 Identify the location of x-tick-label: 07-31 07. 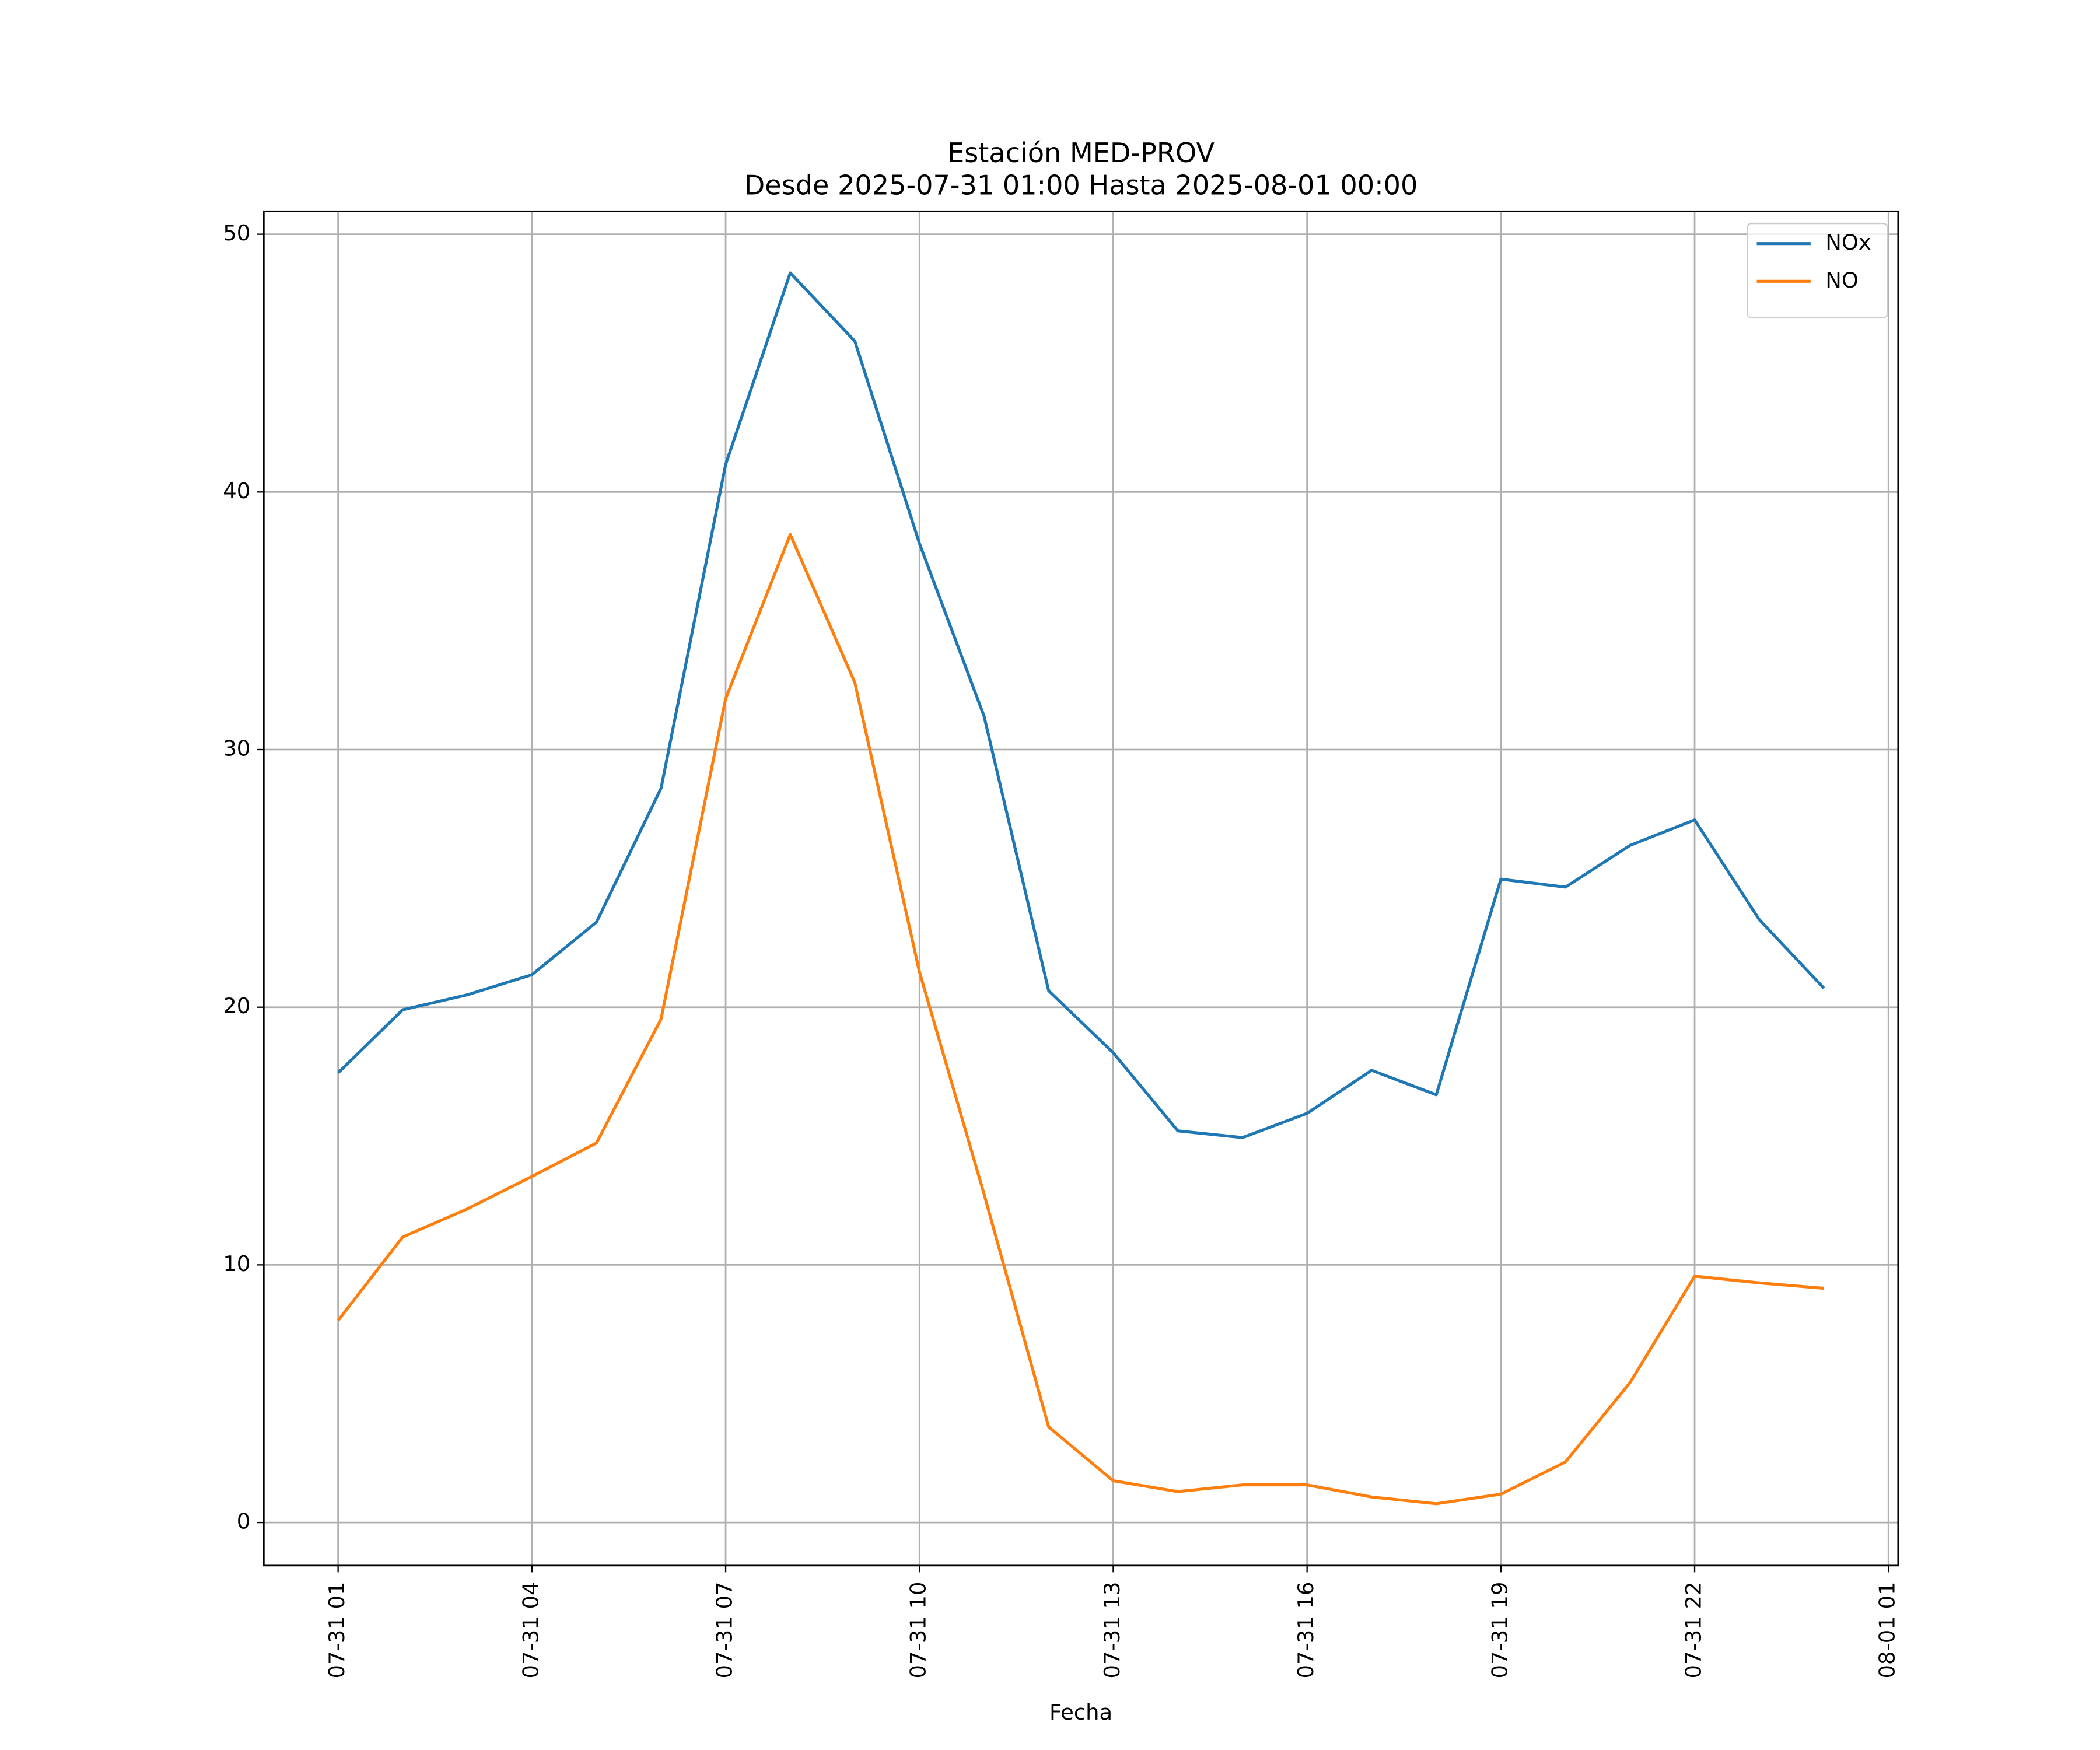
(724, 1630).